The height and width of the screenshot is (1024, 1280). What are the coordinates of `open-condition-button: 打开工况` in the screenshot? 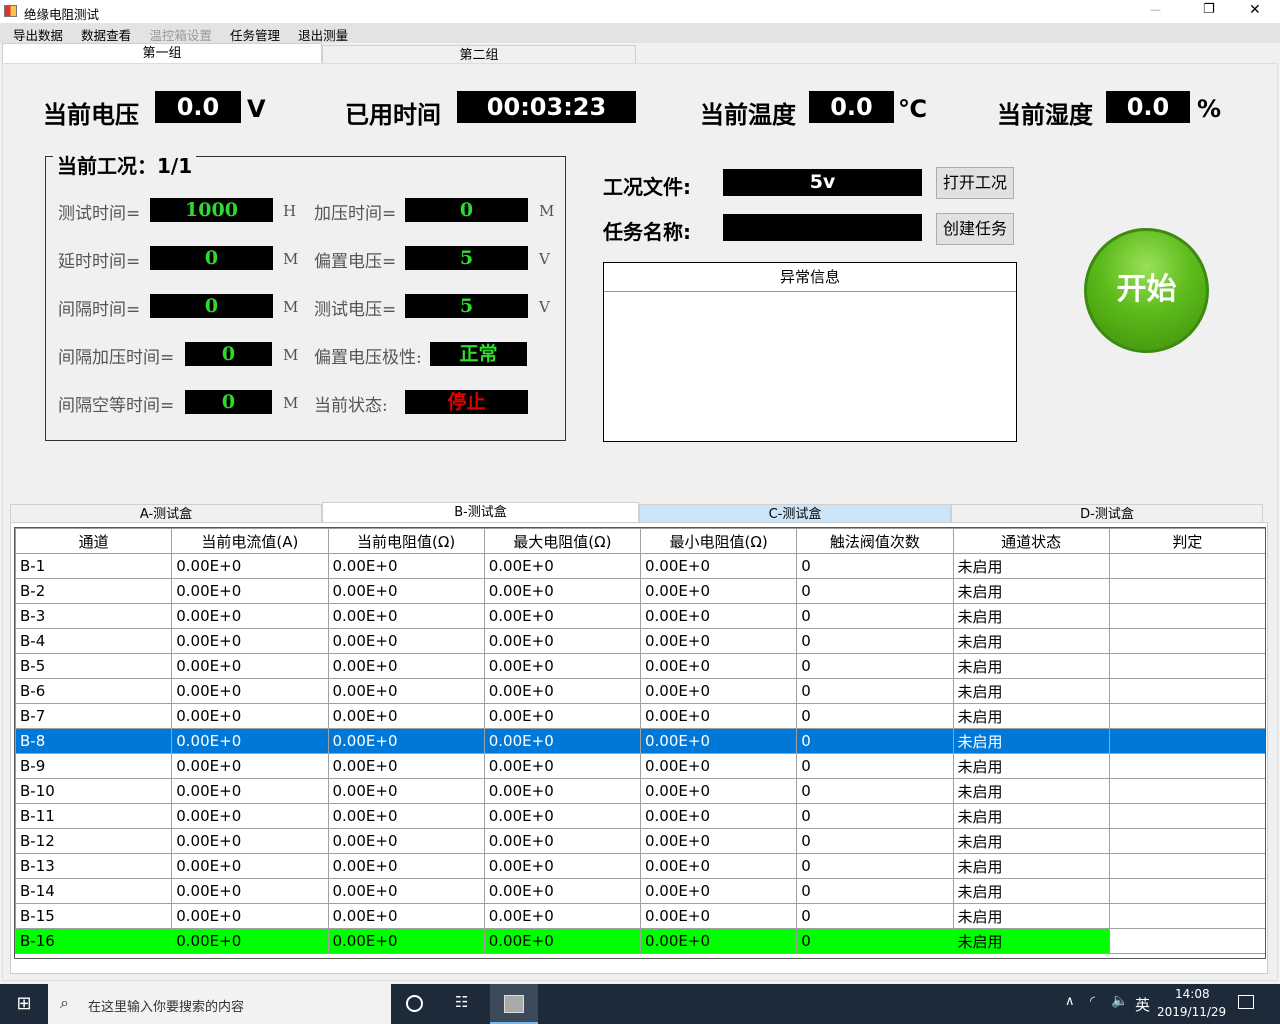 It's located at (975, 183).